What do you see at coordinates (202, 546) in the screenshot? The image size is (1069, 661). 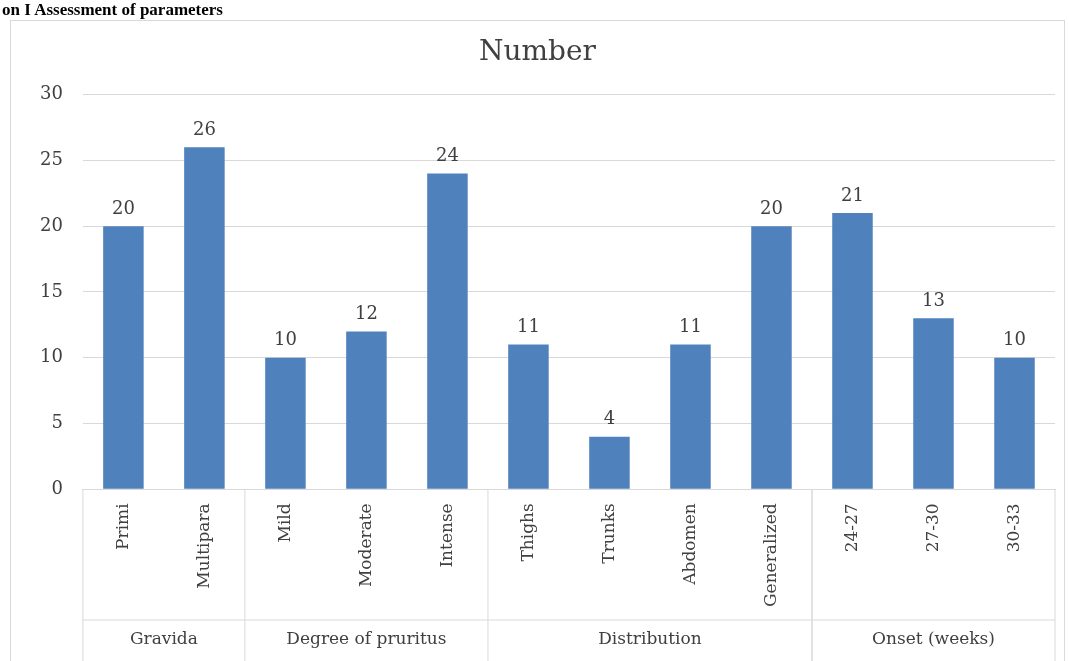 I see `x-tick-label: Multipara` at bounding box center [202, 546].